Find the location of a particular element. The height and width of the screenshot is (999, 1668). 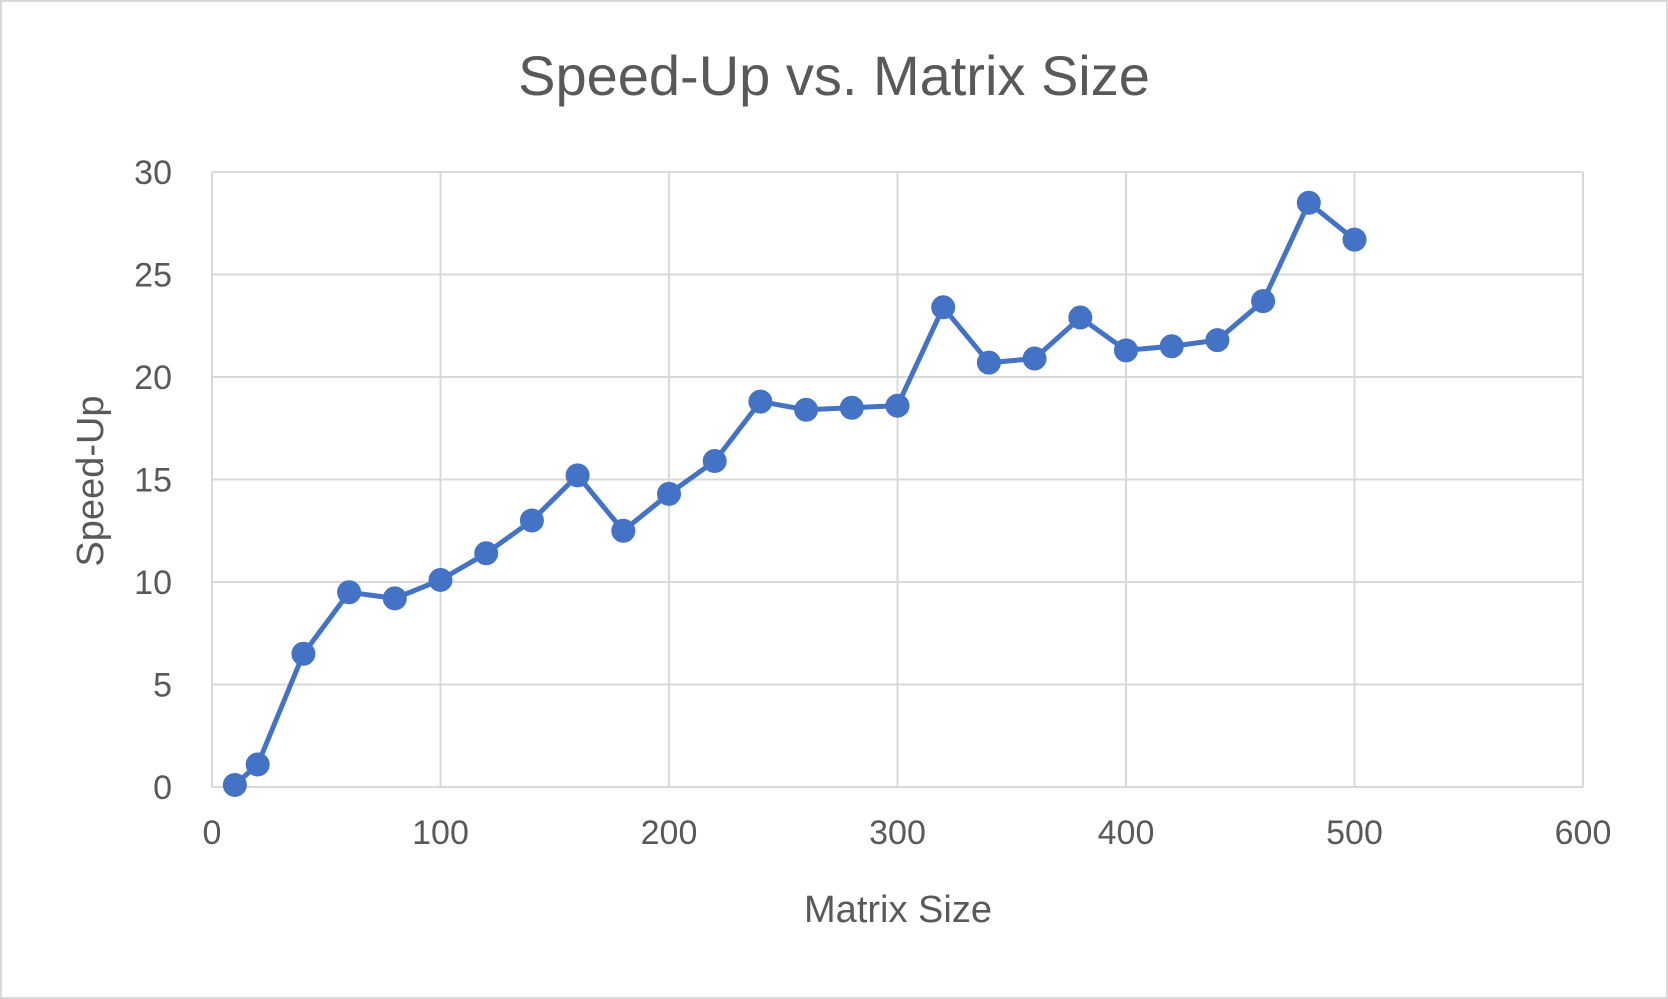

y-tick-label: 20 is located at coordinates (153, 378).